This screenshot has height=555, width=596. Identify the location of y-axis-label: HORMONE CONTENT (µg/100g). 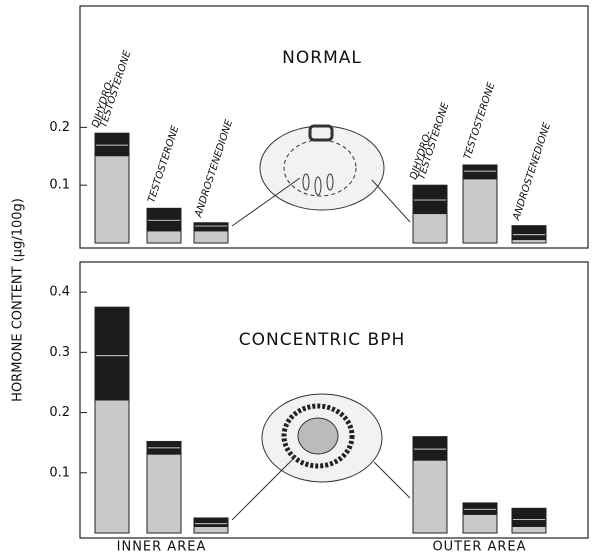
(18, 300).